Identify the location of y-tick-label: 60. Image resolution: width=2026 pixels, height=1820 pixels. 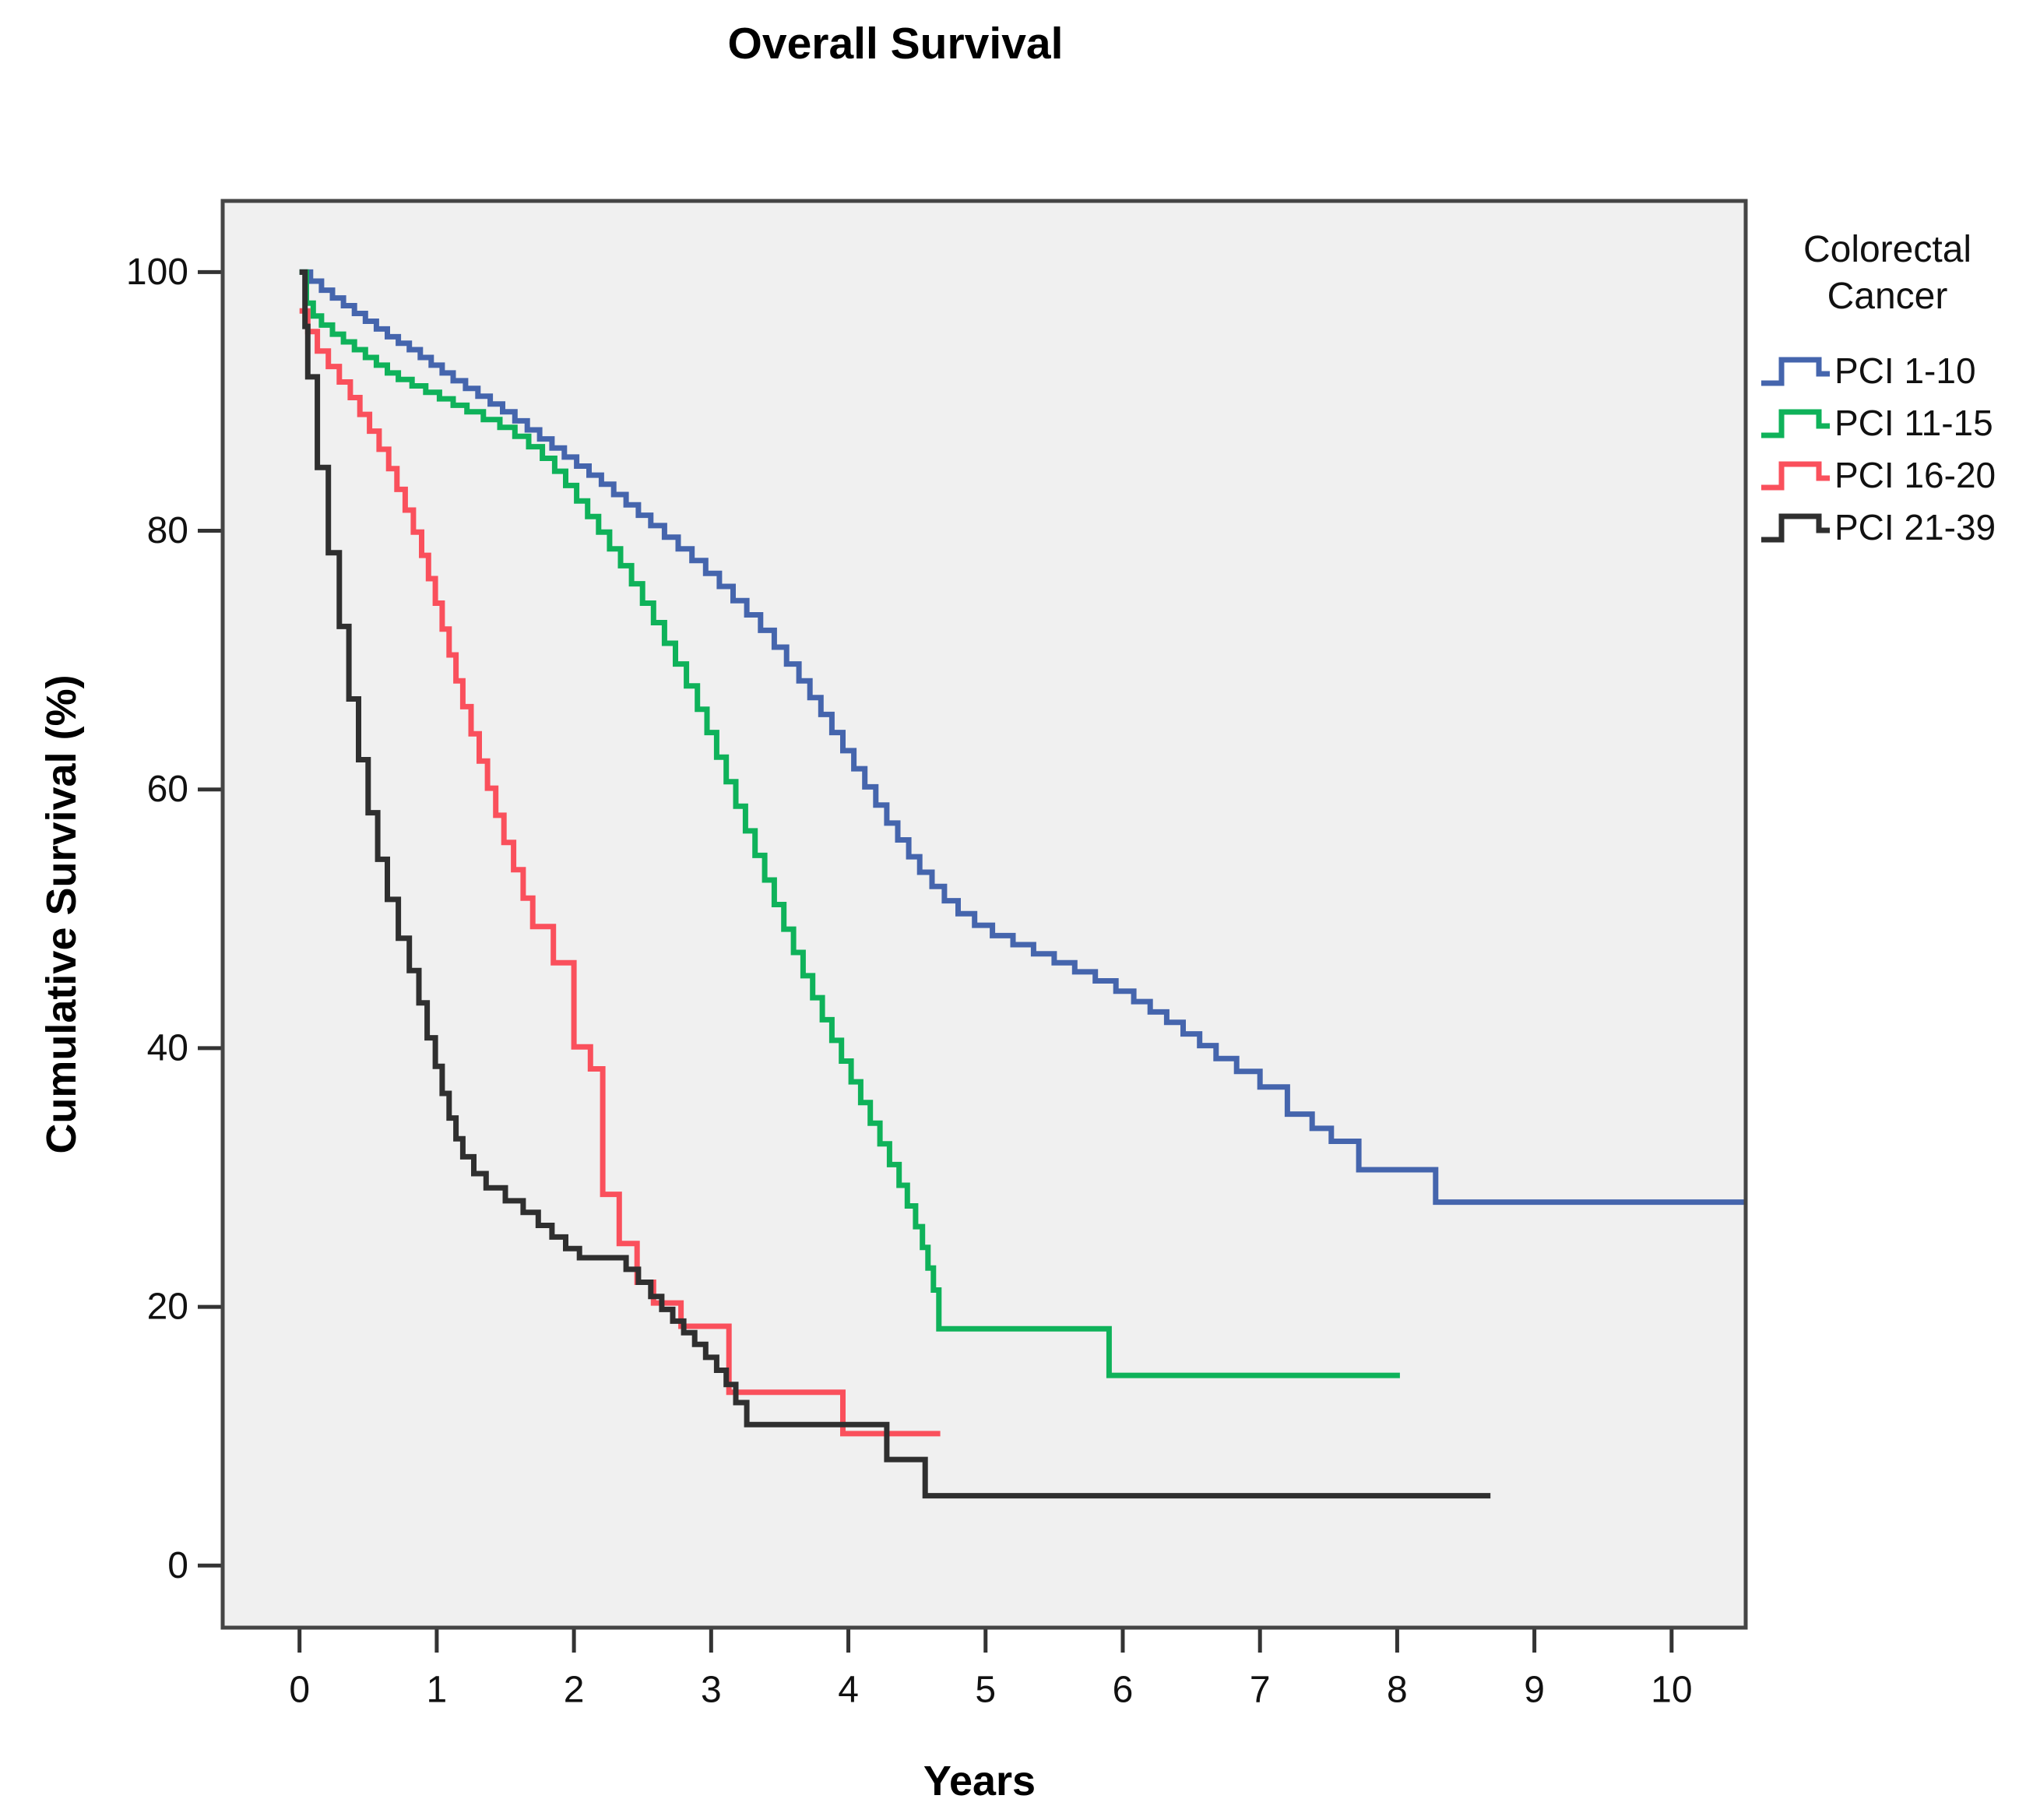
(167, 790).